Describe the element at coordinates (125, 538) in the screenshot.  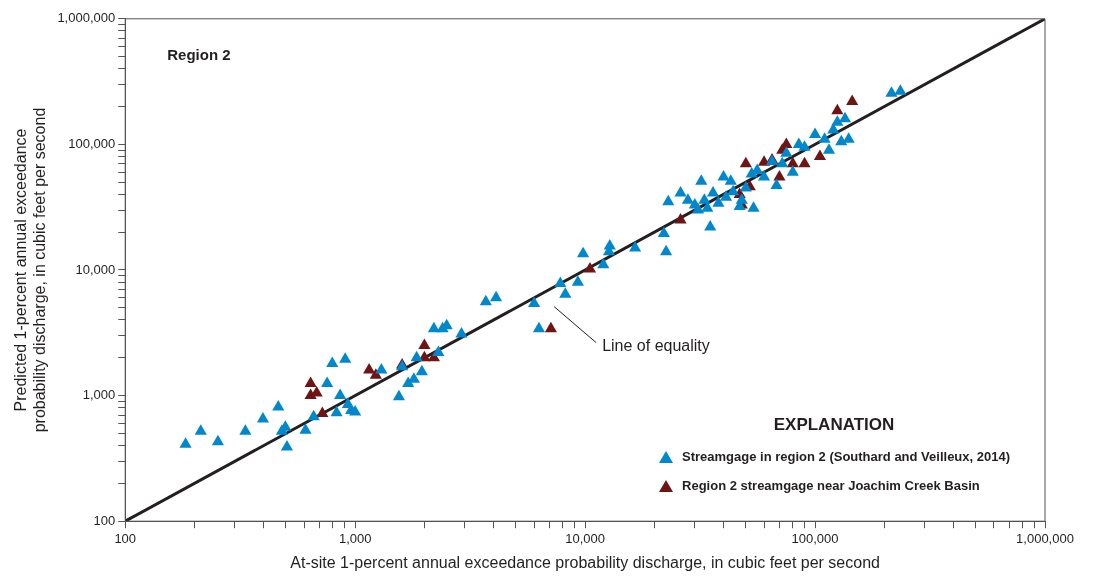
I see `x-tick-label: 100` at that location.